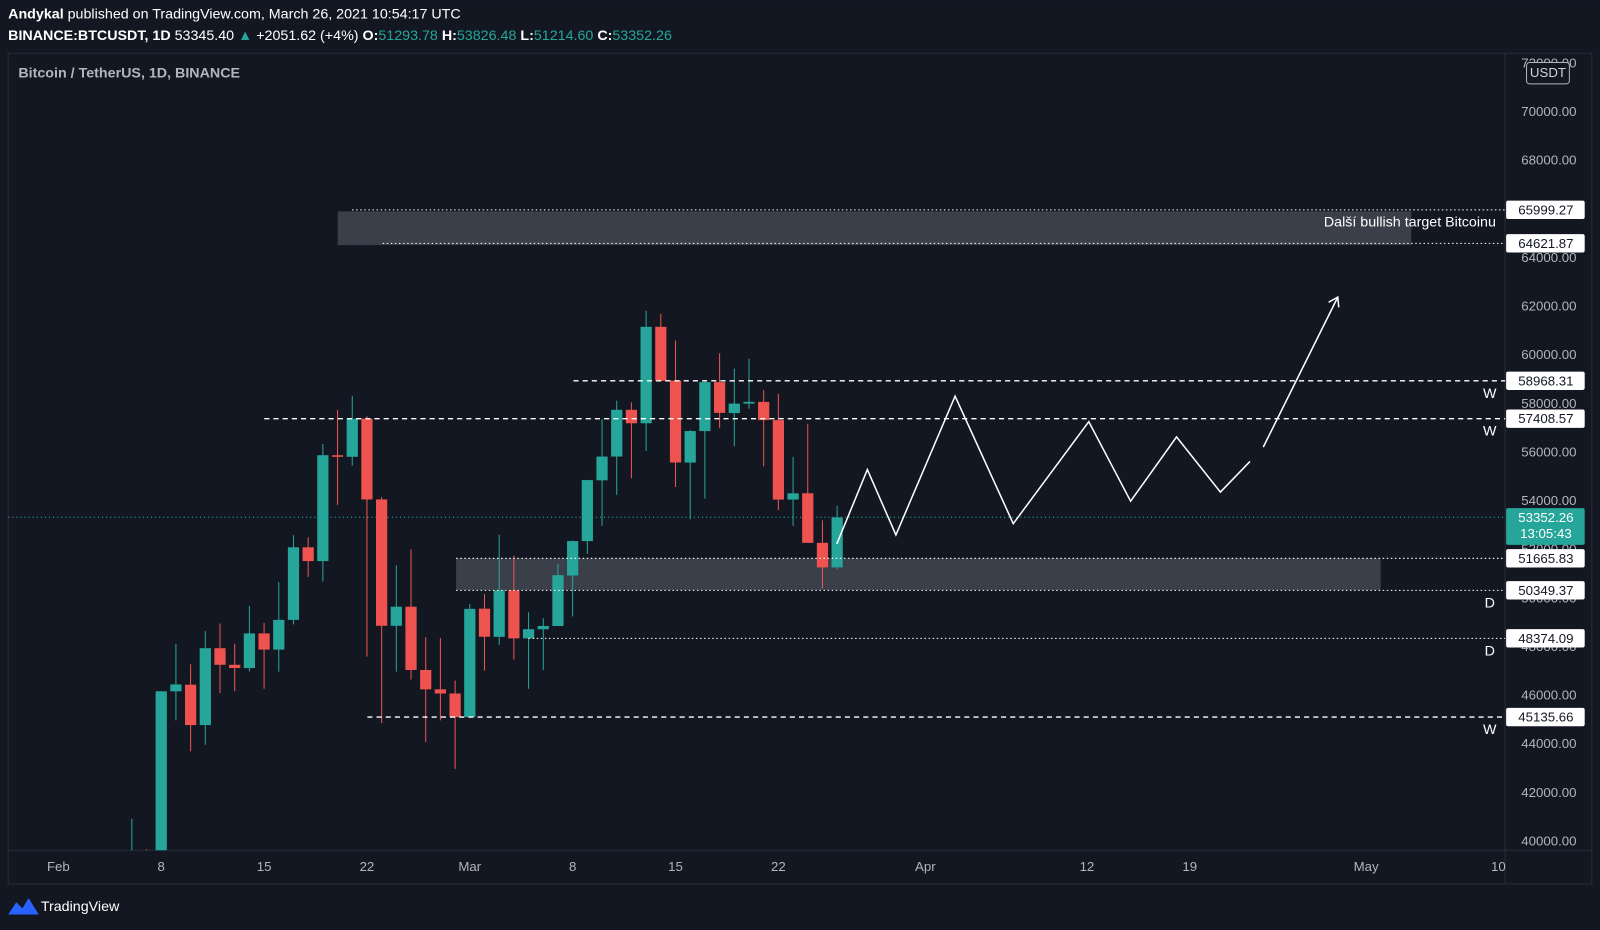 This screenshot has height=930, width=1600. I want to click on footer-brand: TradingView, so click(80, 907).